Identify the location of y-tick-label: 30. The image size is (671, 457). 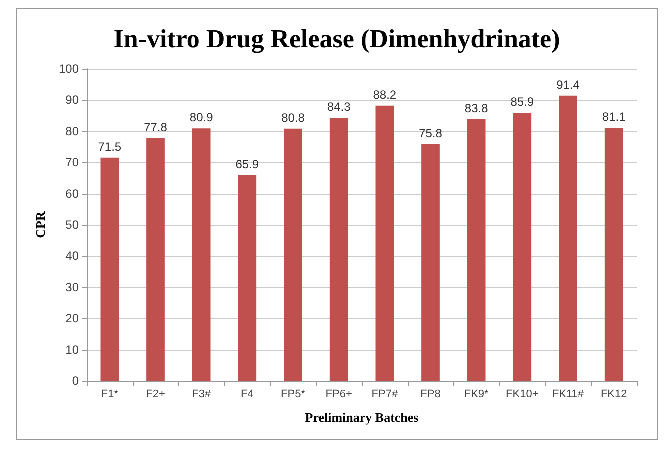
(73, 287).